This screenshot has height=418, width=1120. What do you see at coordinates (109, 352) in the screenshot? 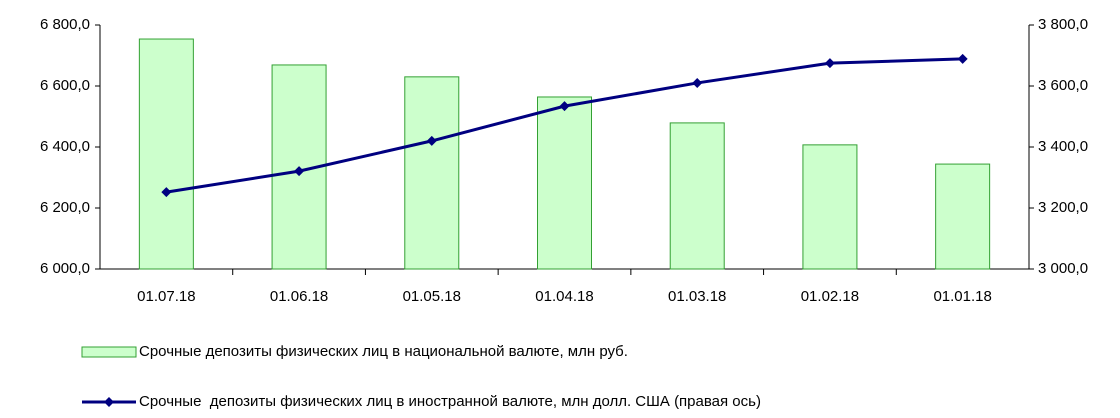
I see `legend-swatch` at bounding box center [109, 352].